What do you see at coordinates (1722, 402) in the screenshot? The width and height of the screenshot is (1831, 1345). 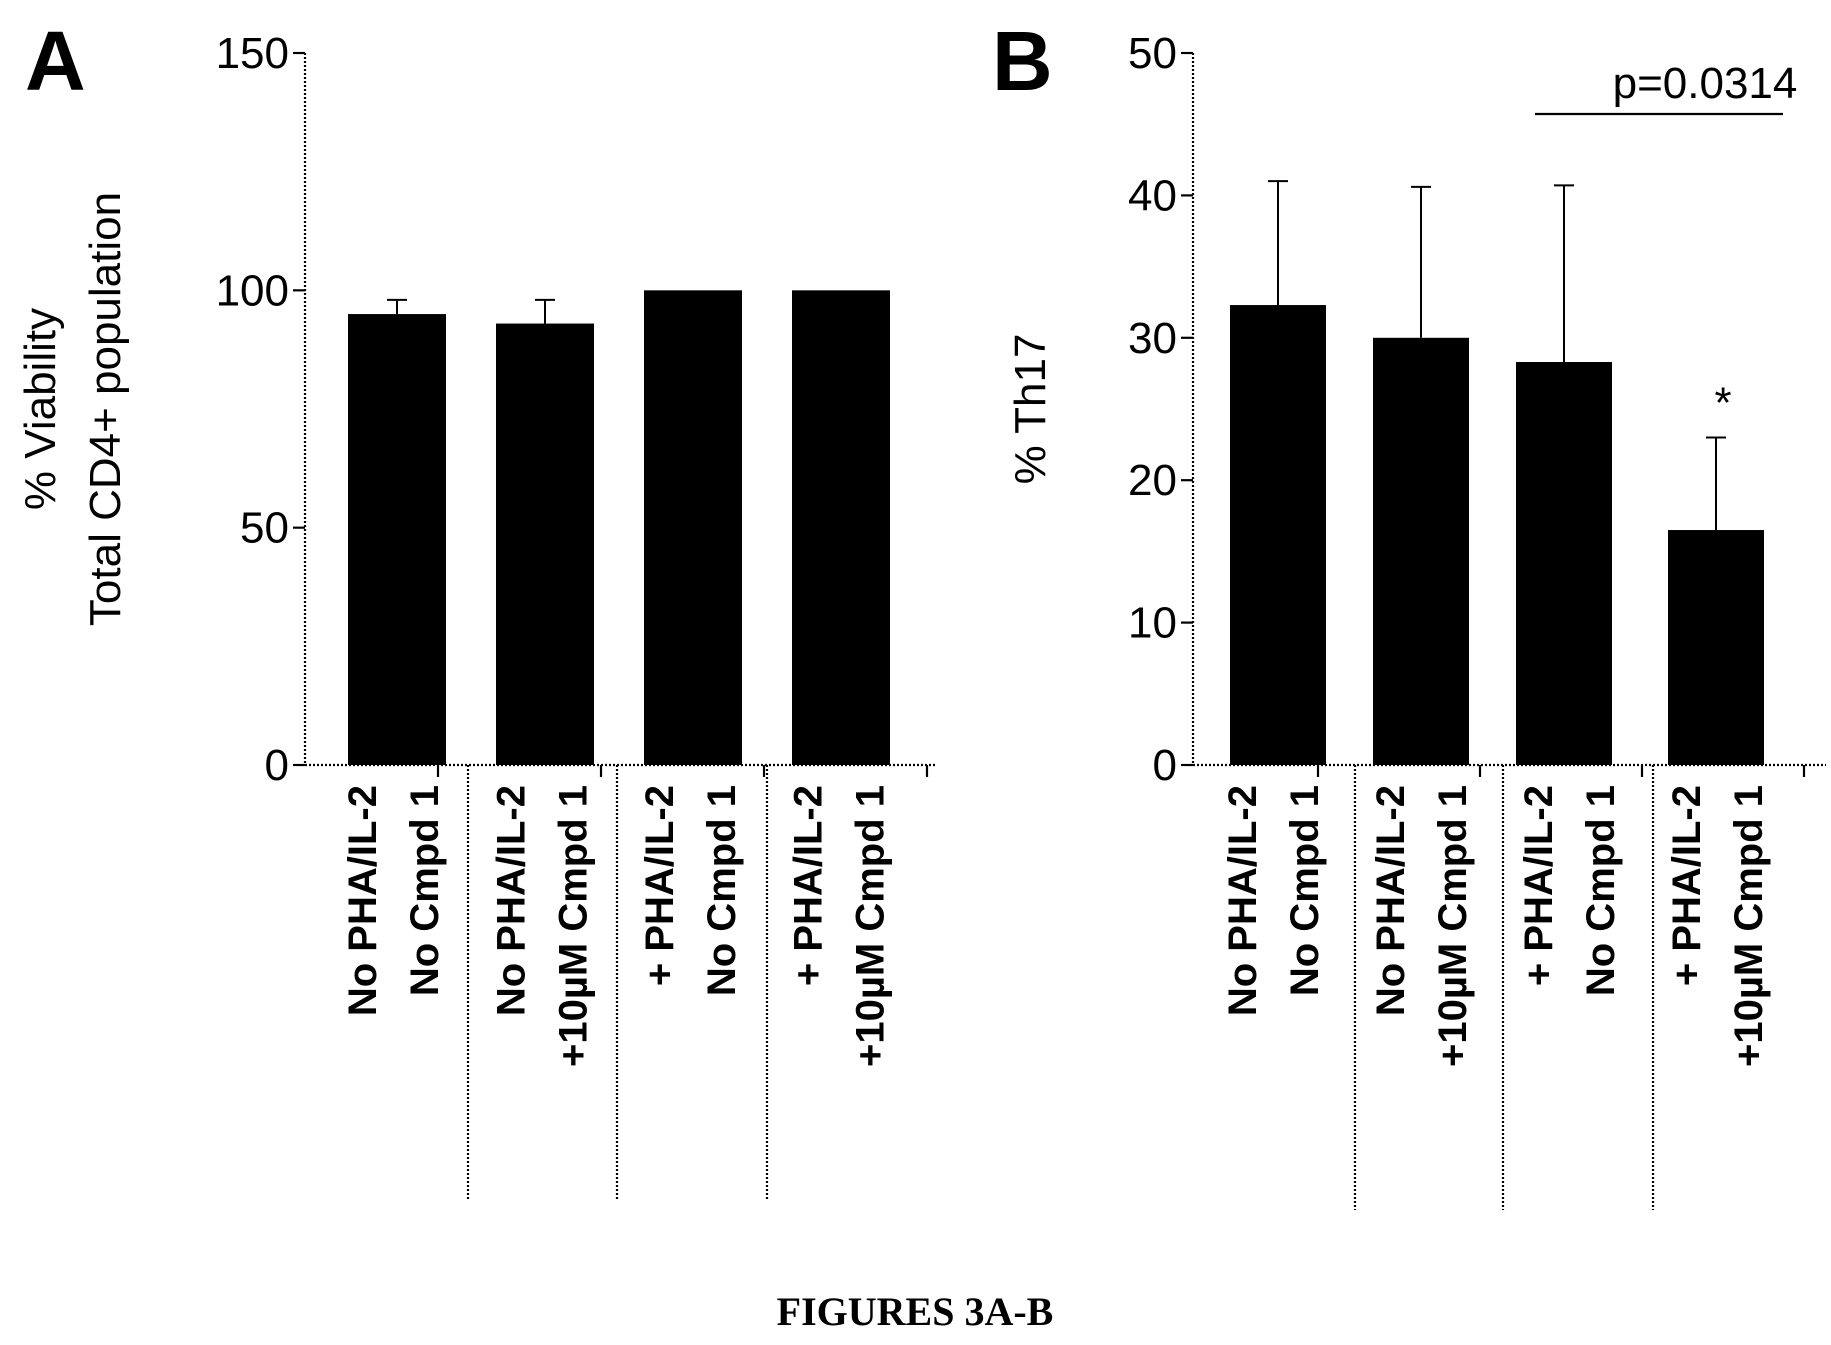 I see `significance-asterisk: *` at bounding box center [1722, 402].